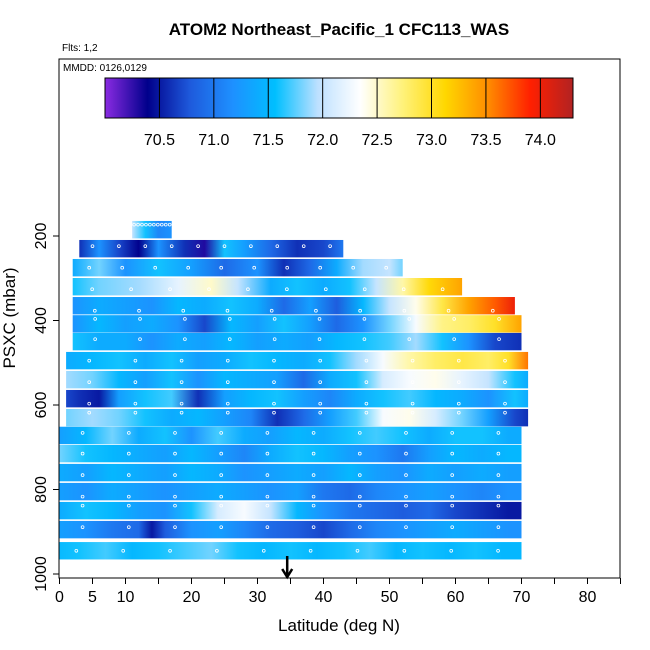 The height and width of the screenshot is (650, 650). What do you see at coordinates (339, 113) in the screenshot?
I see `colorbar: 70.5 71.0 71.5 72.0 72.5 73.0 73.5 74.0` at bounding box center [339, 113].